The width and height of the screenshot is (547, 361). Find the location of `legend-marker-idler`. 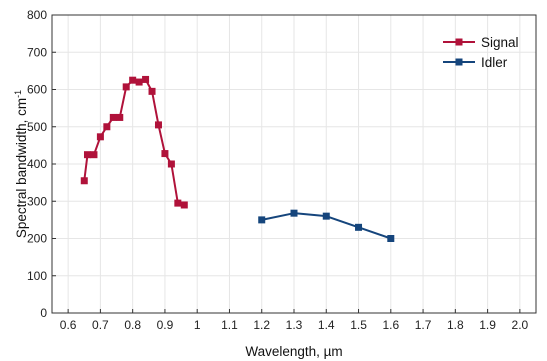

legend-marker-idler is located at coordinates (459, 62).